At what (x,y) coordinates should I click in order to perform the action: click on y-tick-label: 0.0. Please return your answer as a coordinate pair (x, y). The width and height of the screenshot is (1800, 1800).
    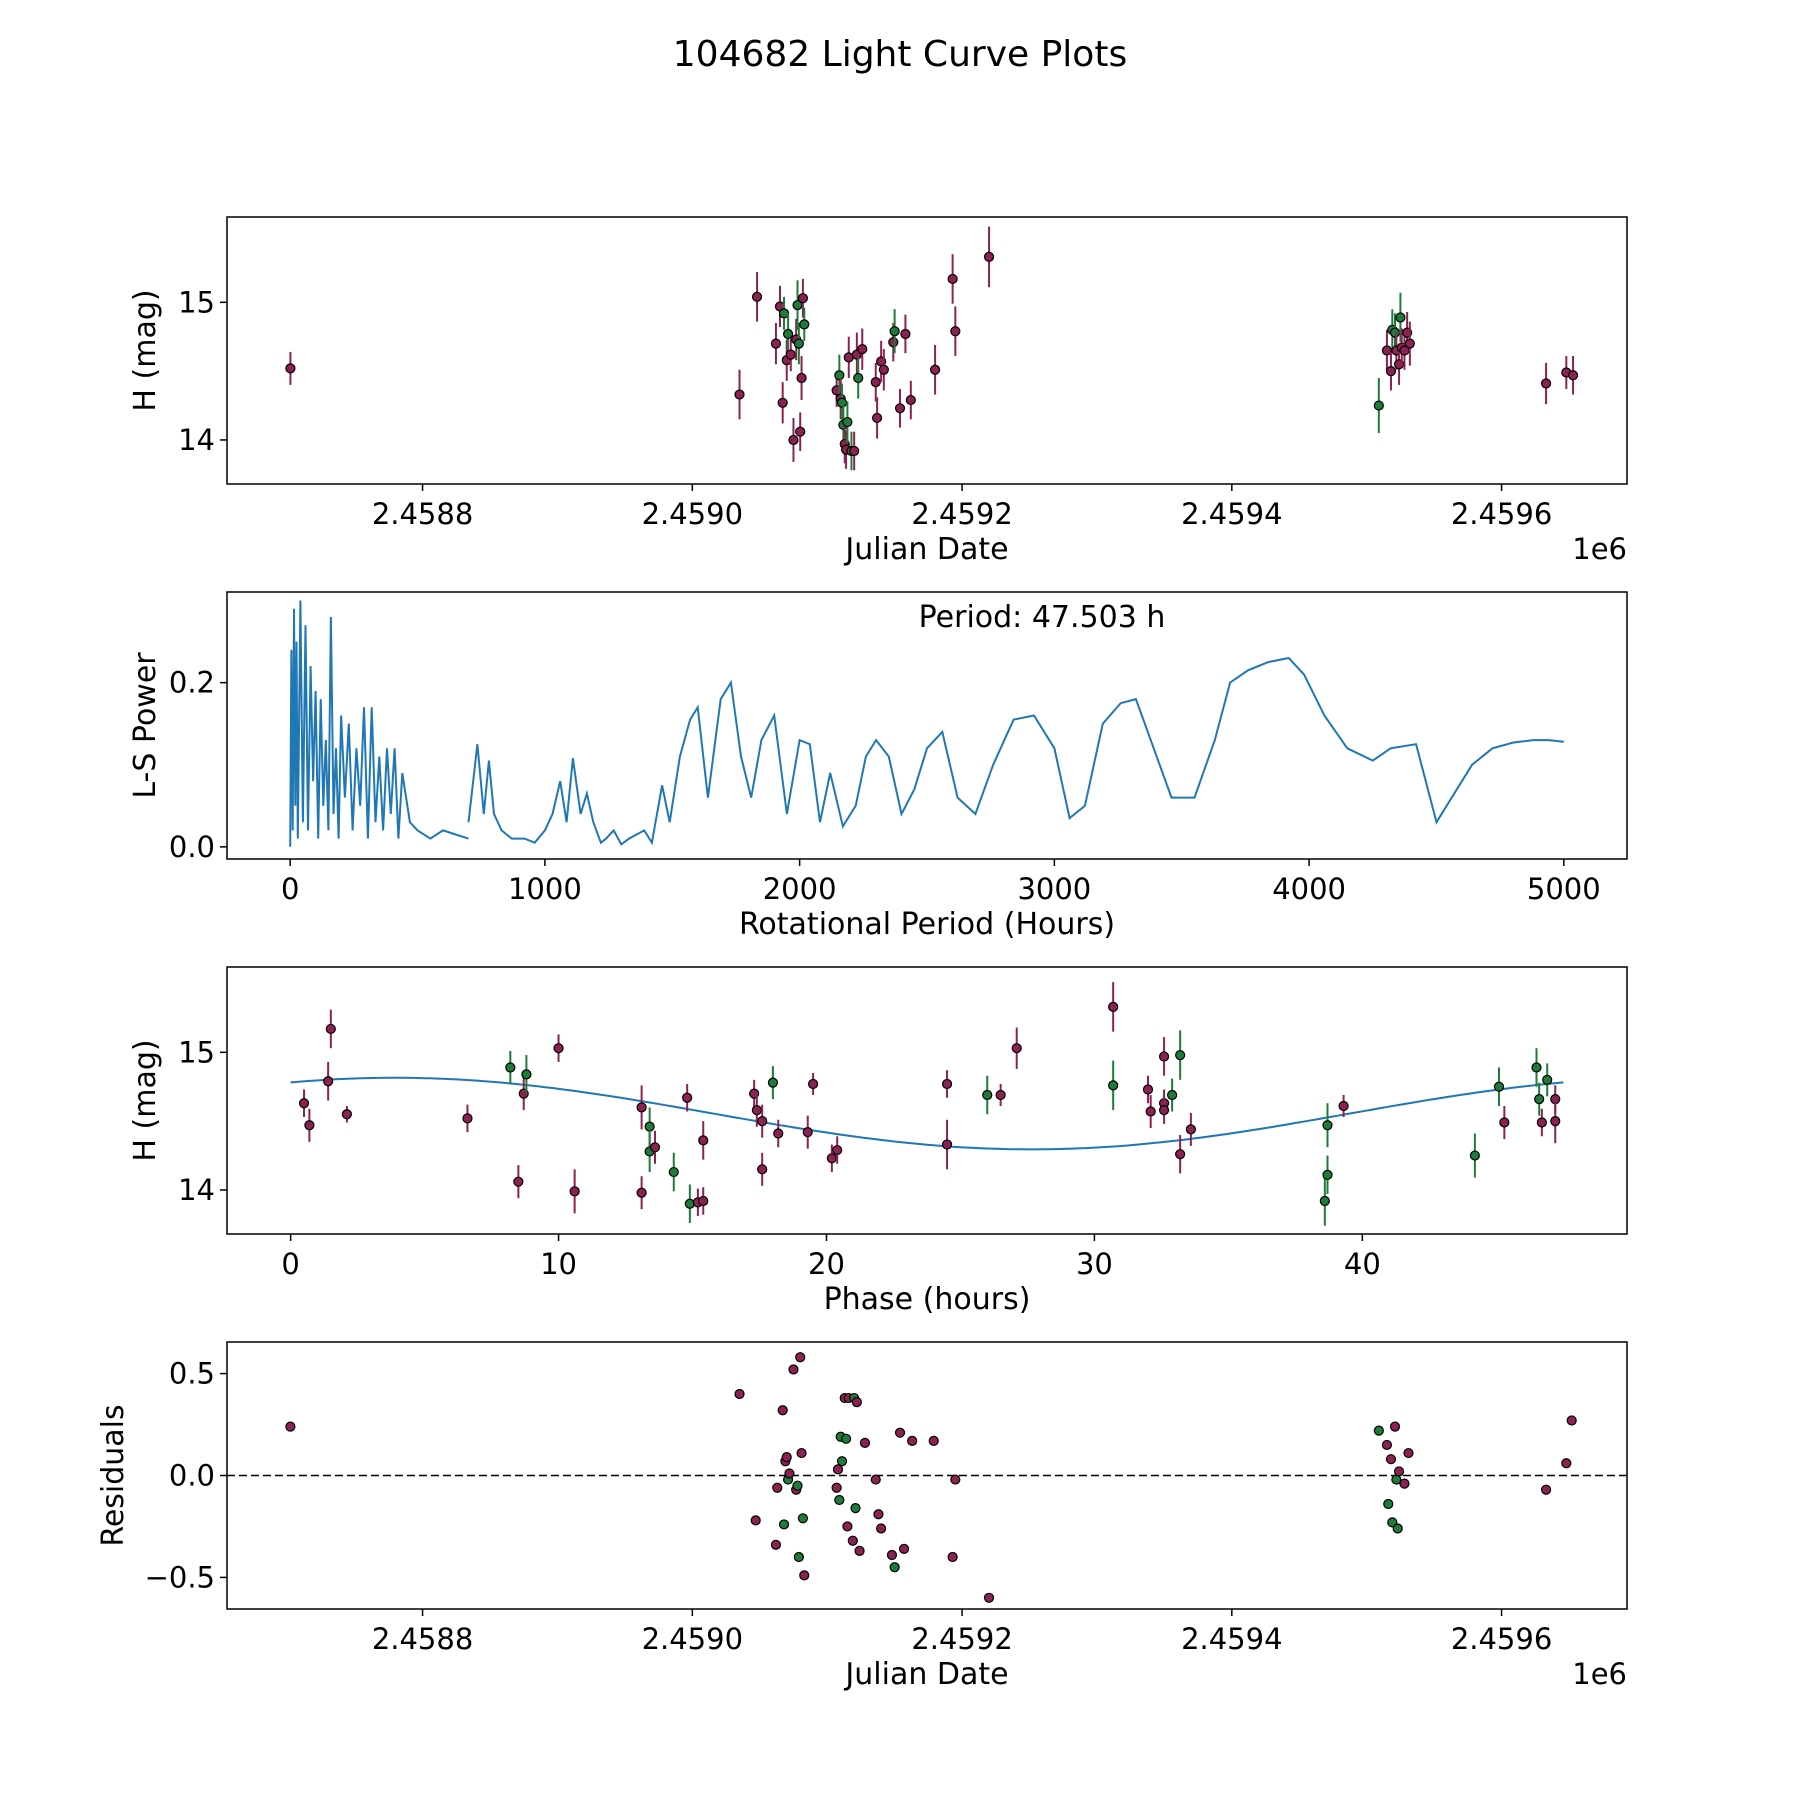
    Looking at the image, I should click on (192, 1476).